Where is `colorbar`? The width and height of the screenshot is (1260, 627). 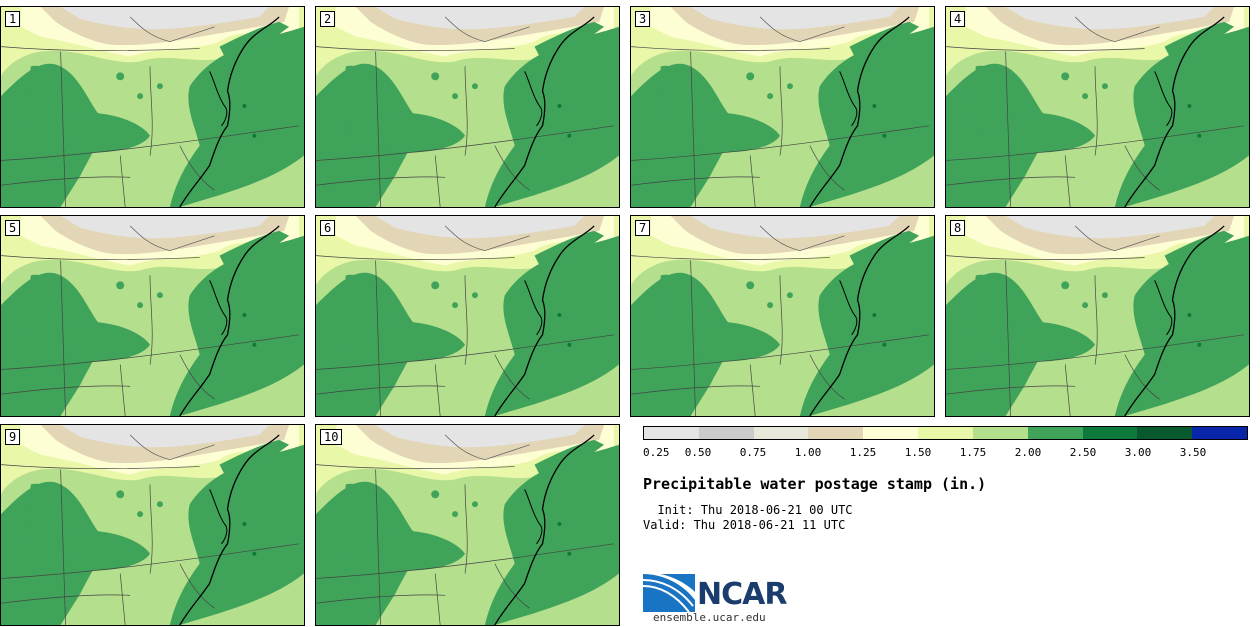
colorbar is located at coordinates (945, 433).